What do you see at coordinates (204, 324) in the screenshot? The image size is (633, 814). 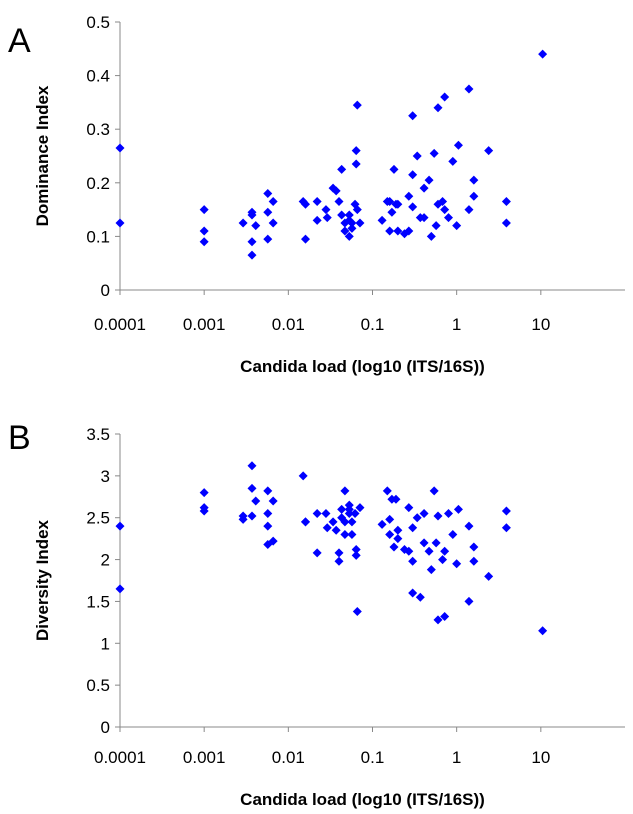 I see `x-tick-label: 0.001` at bounding box center [204, 324].